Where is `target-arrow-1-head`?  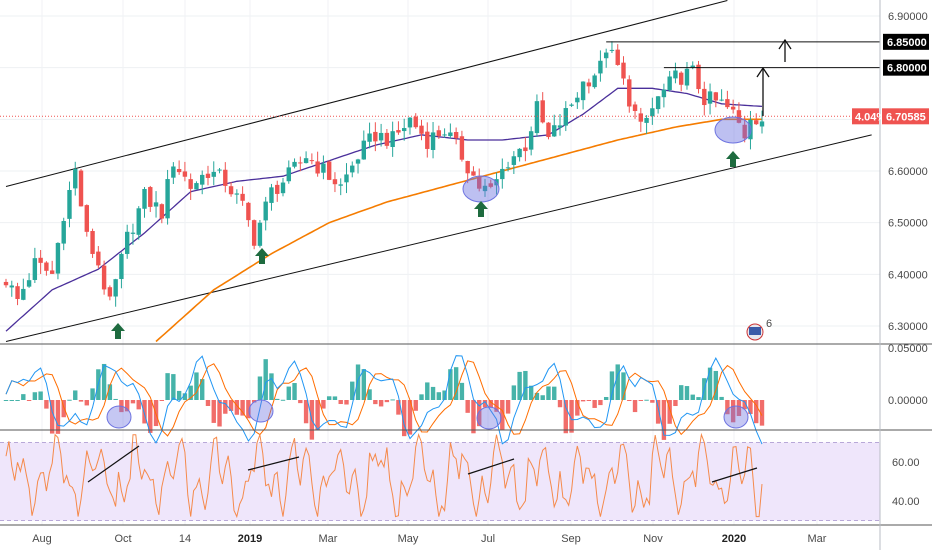 target-arrow-1-head is located at coordinates (763, 72).